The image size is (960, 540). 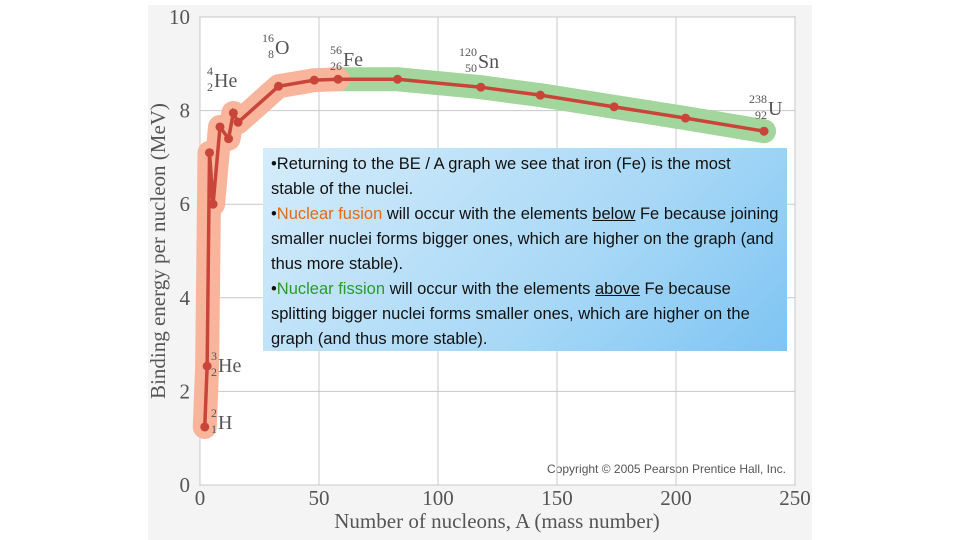 What do you see at coordinates (329, 214) in the screenshot?
I see `bullet-text: Nuclear fusion` at bounding box center [329, 214].